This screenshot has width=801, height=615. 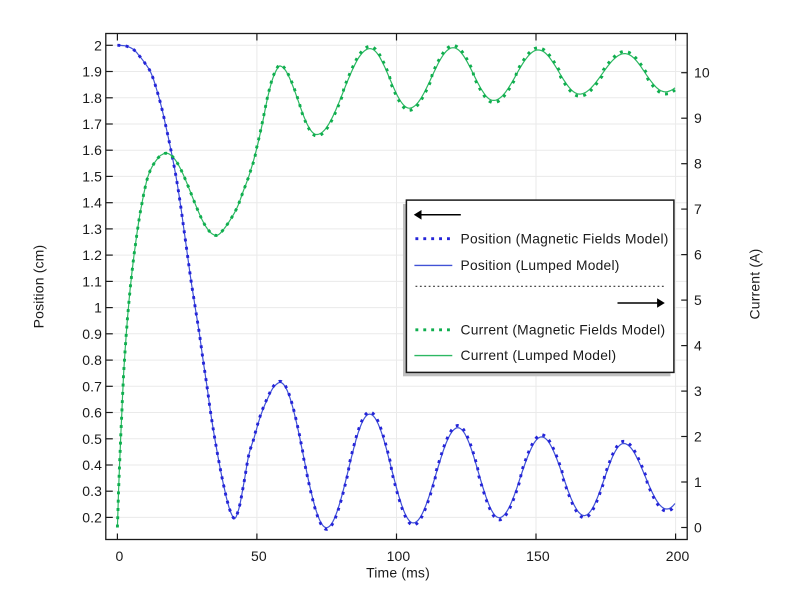 What do you see at coordinates (540, 265) in the screenshot?
I see `svg-text: Position (Lumped Model)` at bounding box center [540, 265].